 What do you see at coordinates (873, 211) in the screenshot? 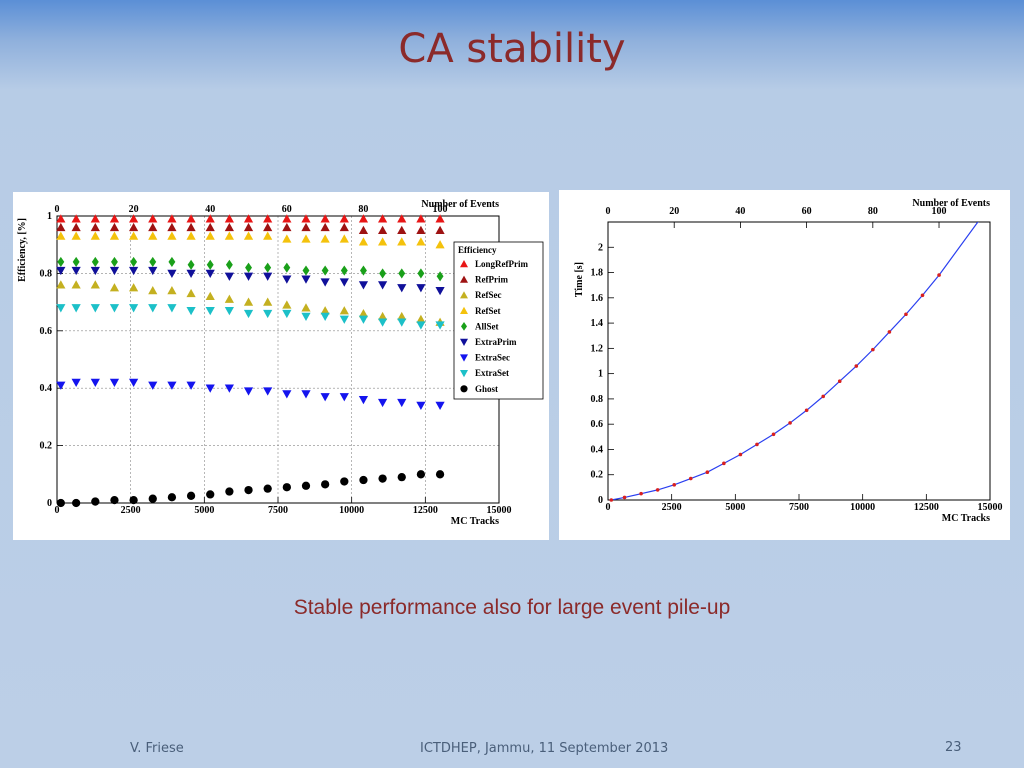
I see `top-tick-label: 80` at bounding box center [873, 211].